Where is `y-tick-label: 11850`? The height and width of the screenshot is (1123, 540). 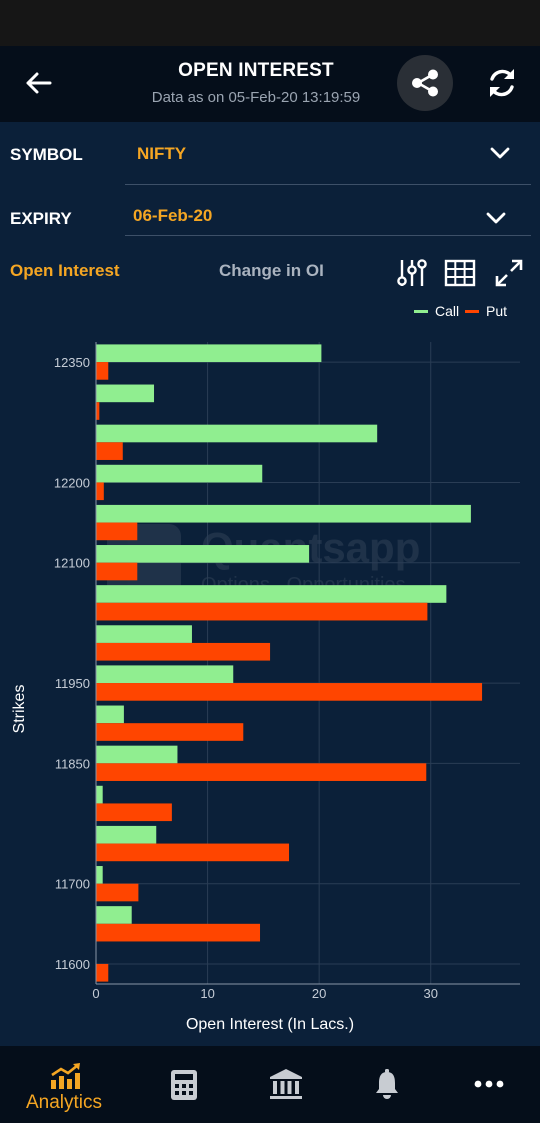 y-tick-label: 11850 is located at coordinates (72, 763).